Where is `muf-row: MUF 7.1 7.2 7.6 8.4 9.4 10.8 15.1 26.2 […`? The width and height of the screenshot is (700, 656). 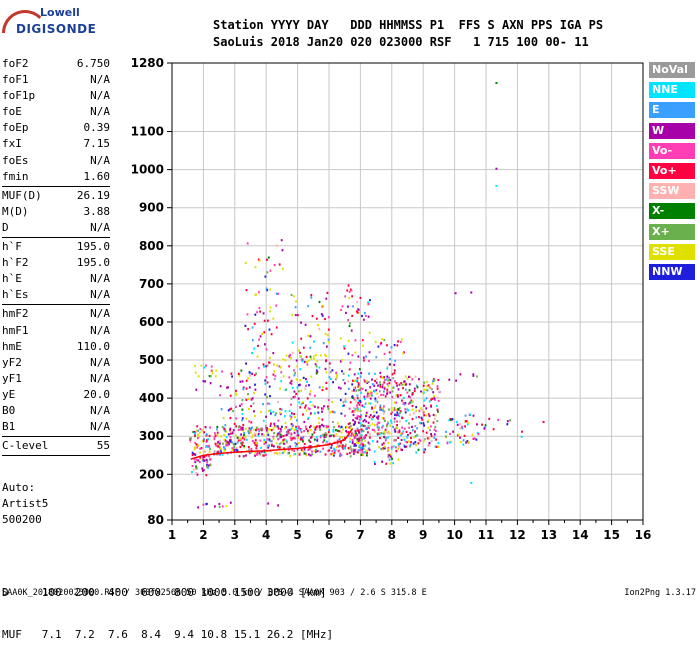
muf-row: MUF 7.1 7.2 7.6 8.4 9.4 10.8 15.1 26.2 [… is located at coordinates (168, 634).